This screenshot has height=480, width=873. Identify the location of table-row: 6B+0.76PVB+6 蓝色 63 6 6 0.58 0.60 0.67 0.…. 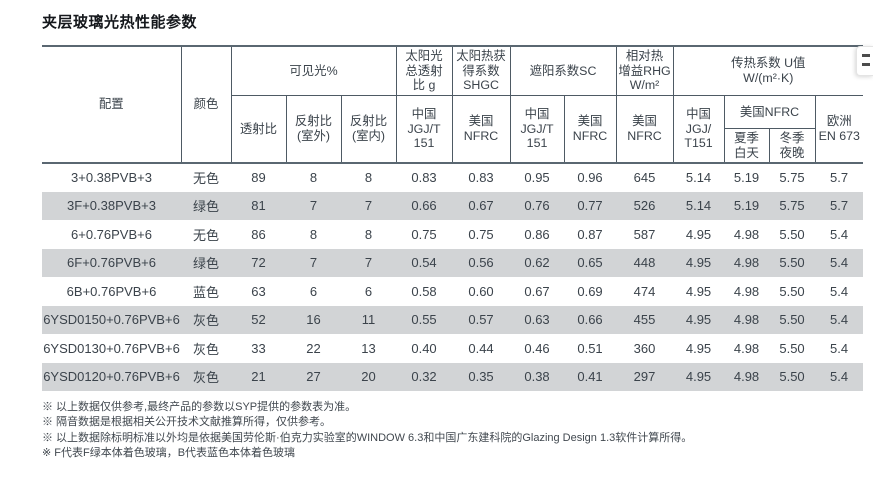
(452, 291).